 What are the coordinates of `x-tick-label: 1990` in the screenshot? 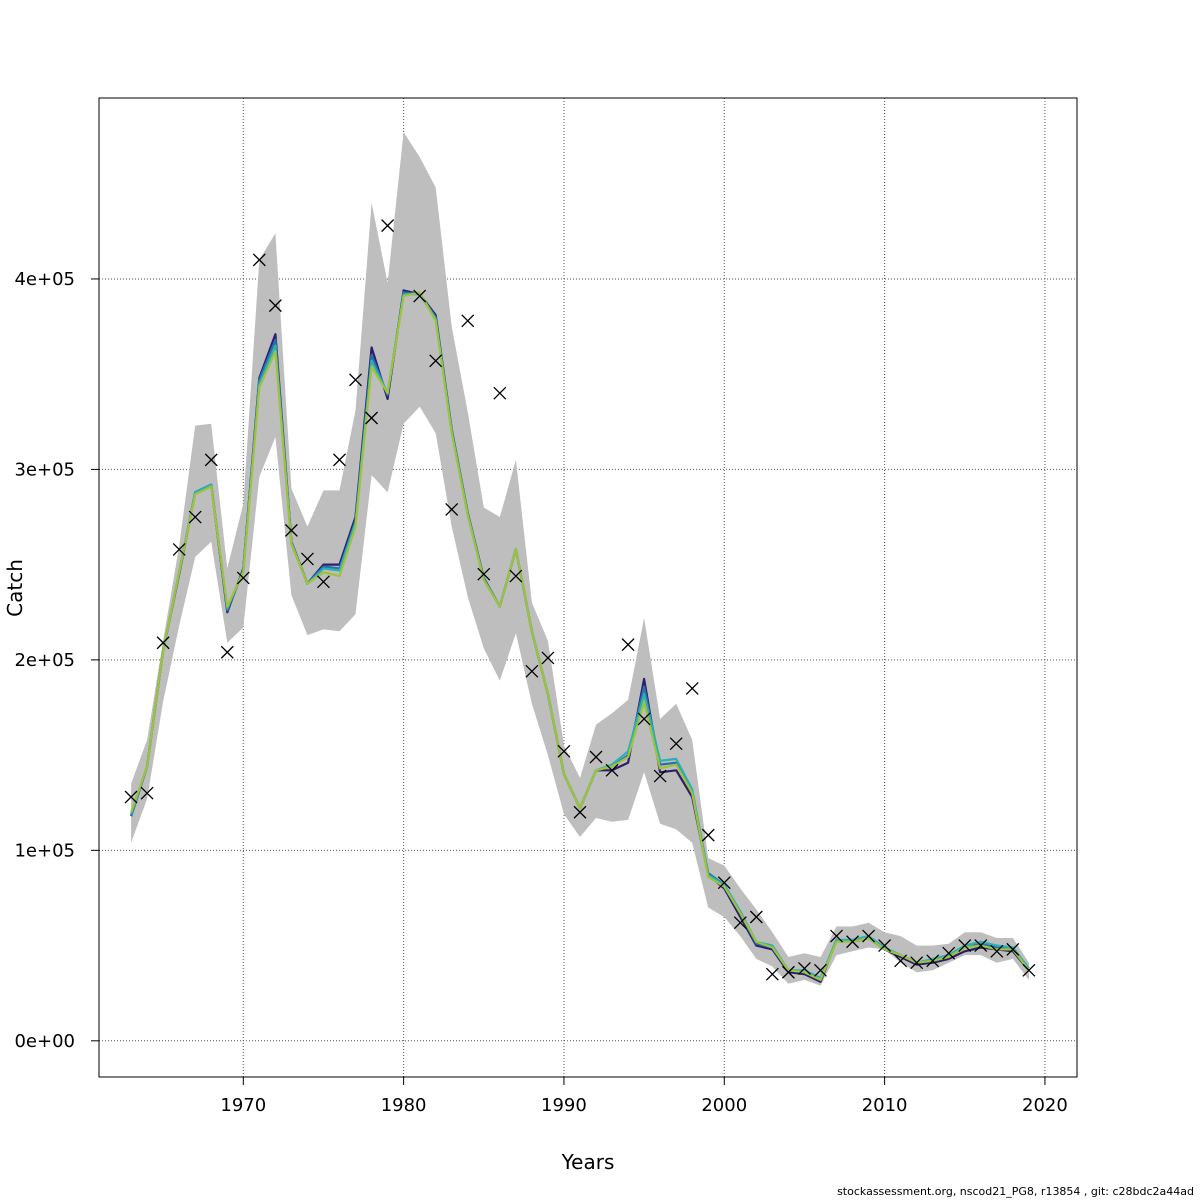 It's located at (564, 1105).